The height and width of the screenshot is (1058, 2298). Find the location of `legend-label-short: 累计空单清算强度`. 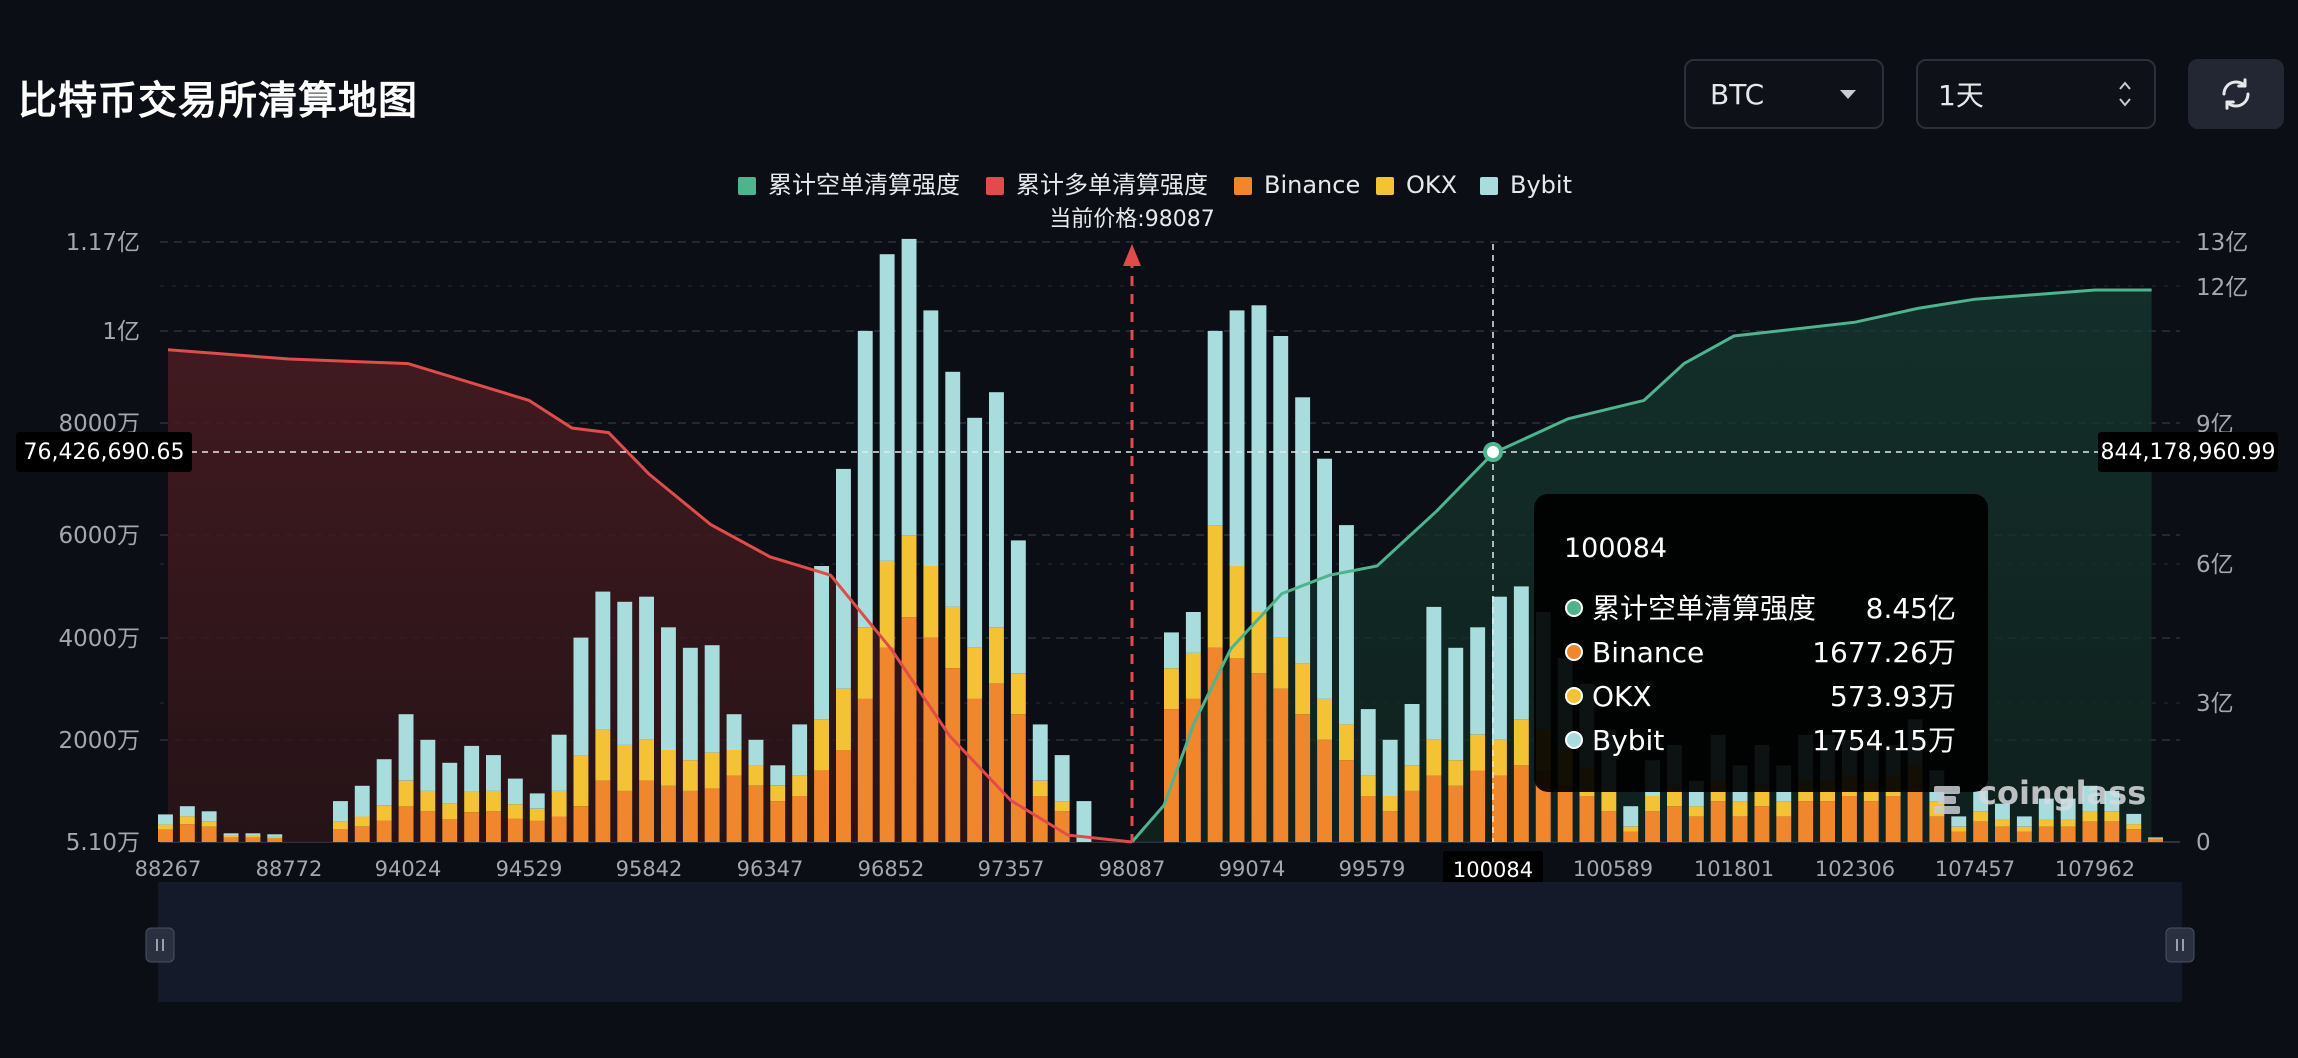

legend-label-short: 累计空单清算强度 is located at coordinates (864, 185).